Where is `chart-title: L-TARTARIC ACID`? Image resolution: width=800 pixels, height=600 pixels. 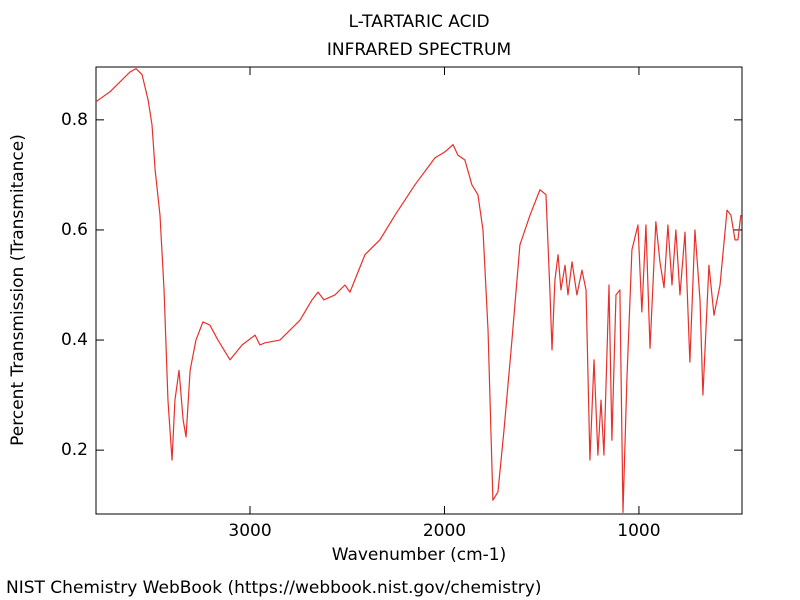 chart-title: L-TARTARIC ACID is located at coordinates (418, 22).